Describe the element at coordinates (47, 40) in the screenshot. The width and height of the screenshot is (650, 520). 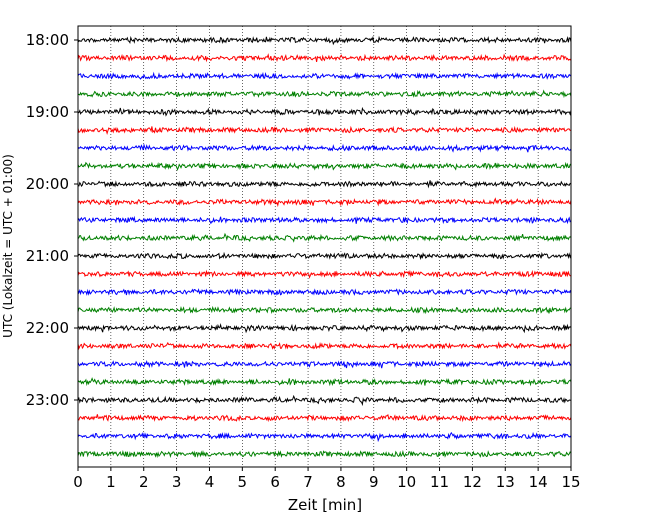
I see `y-tick-label: 18:00` at that location.